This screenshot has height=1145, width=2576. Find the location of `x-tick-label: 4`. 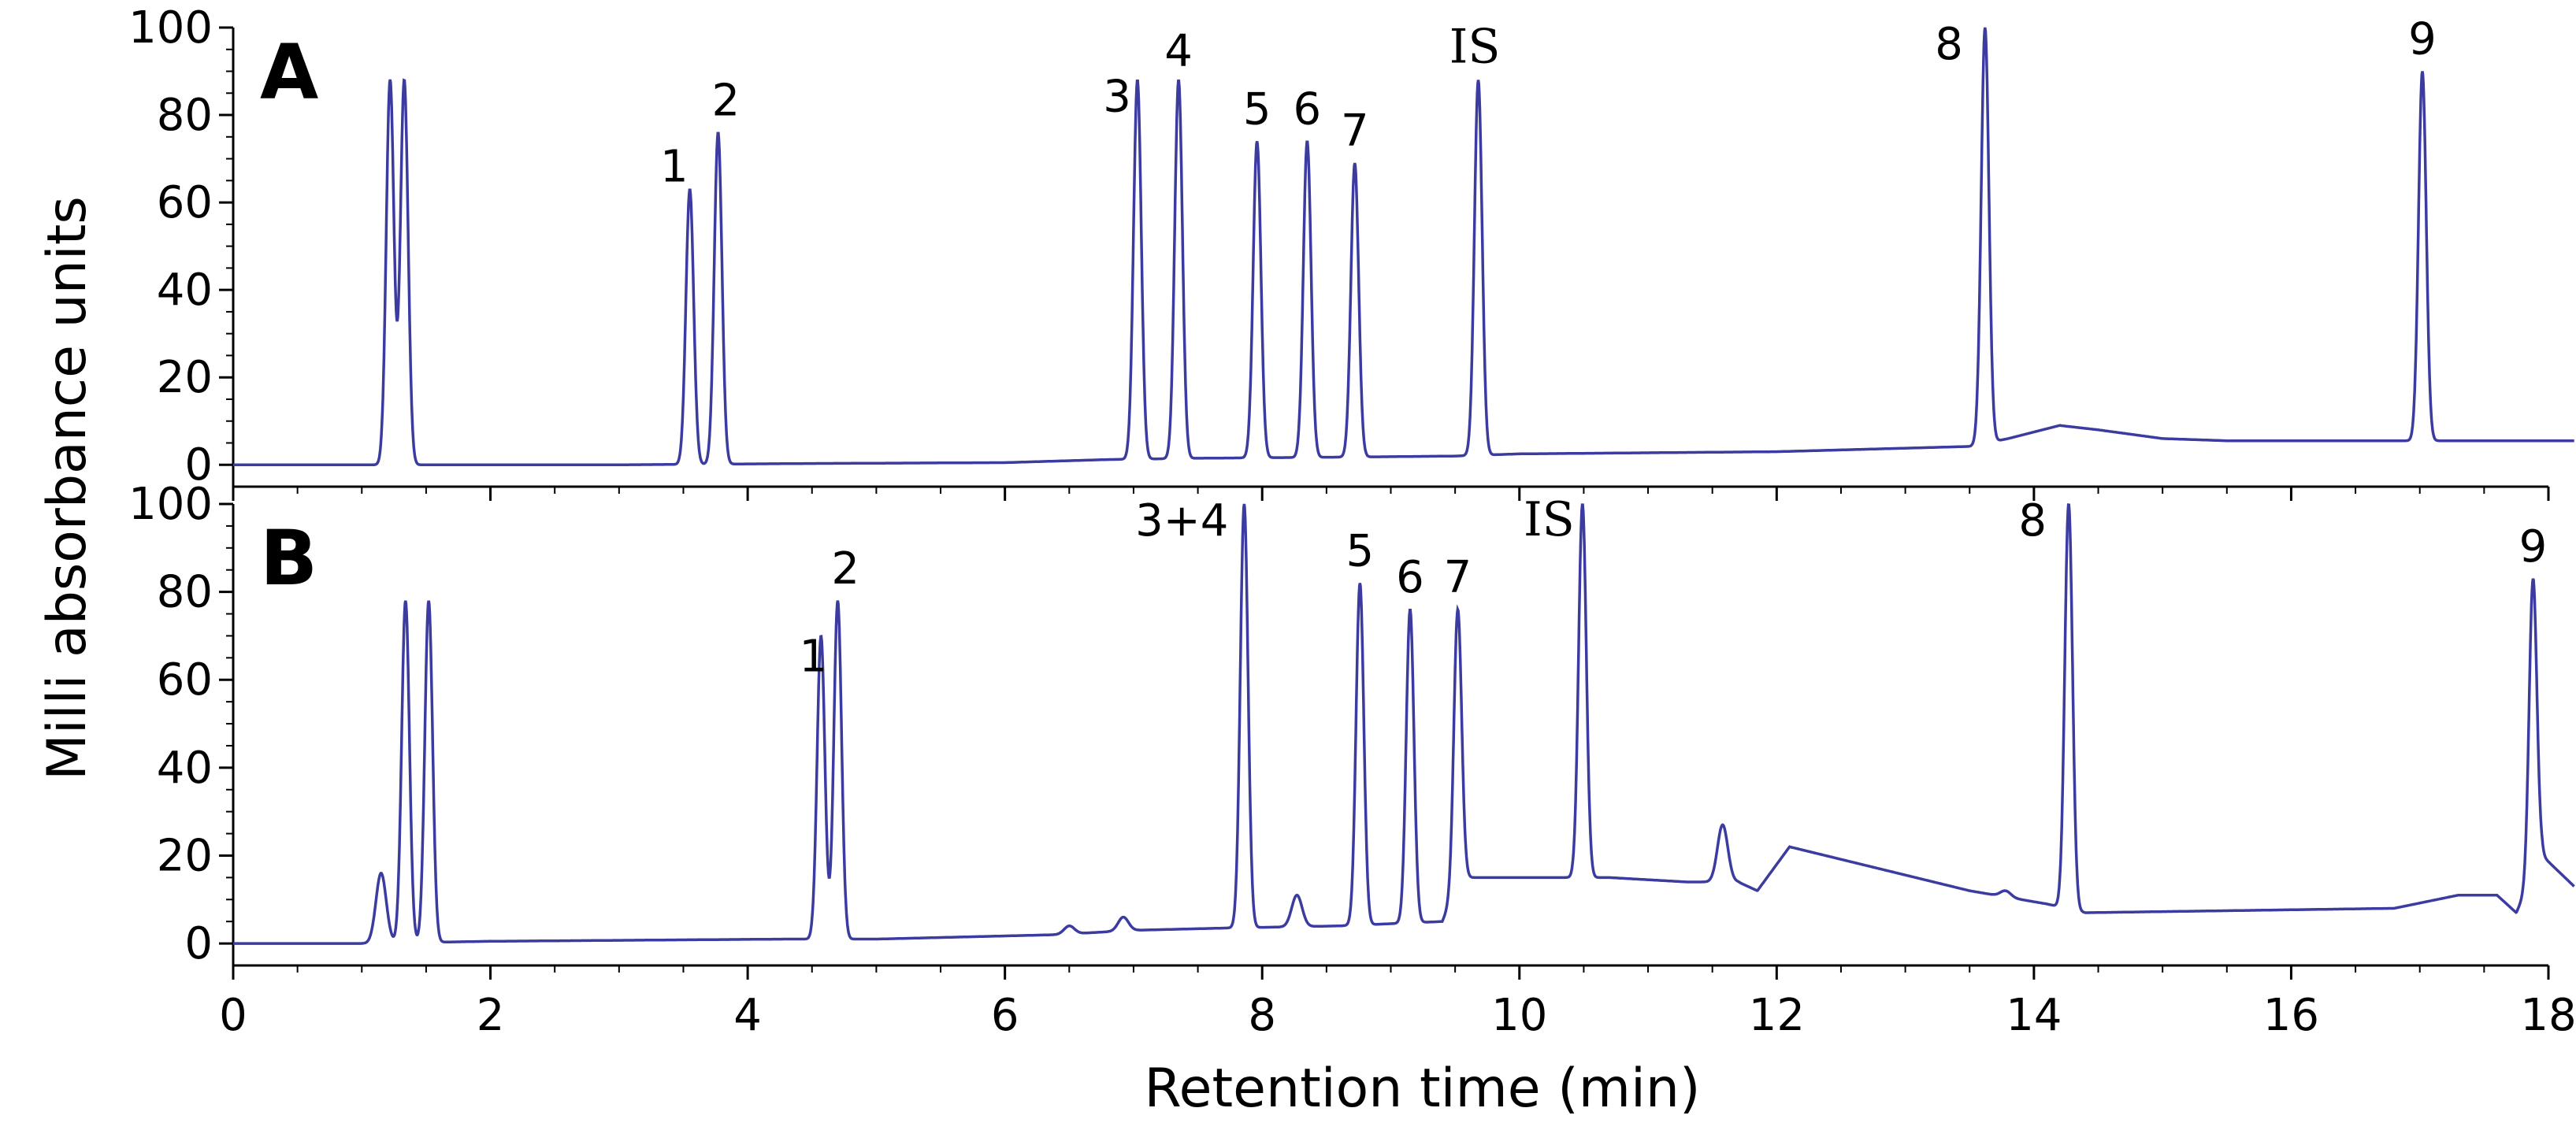

x-tick-label: 4 is located at coordinates (747, 1015).